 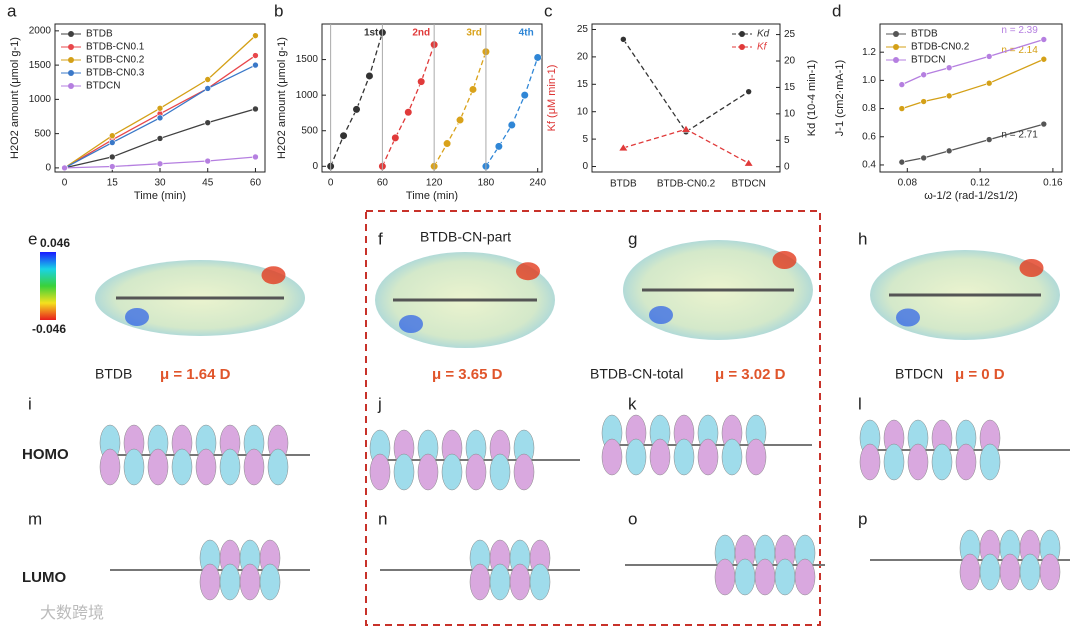 I want to click on y-tick-label: 0, so click(x=315, y=166).